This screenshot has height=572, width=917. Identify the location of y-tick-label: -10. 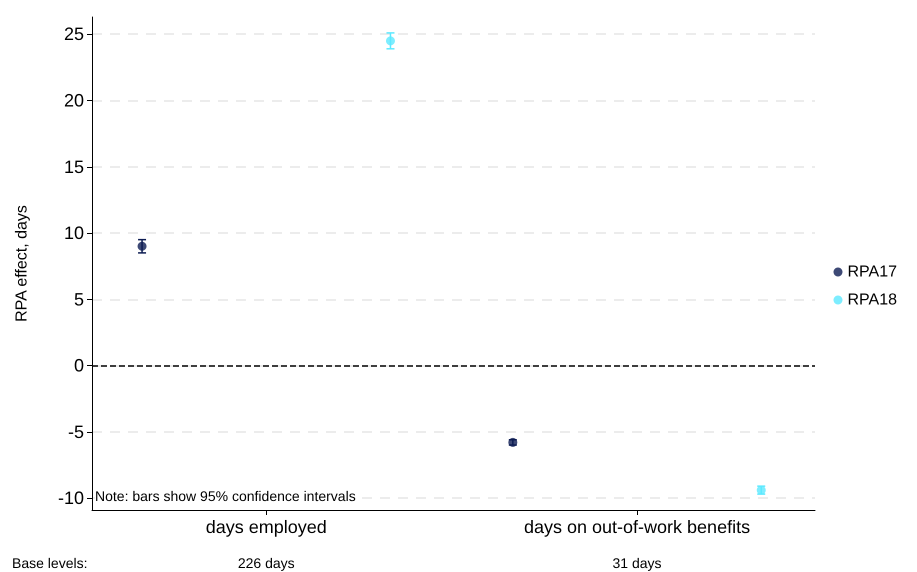
(71, 498).